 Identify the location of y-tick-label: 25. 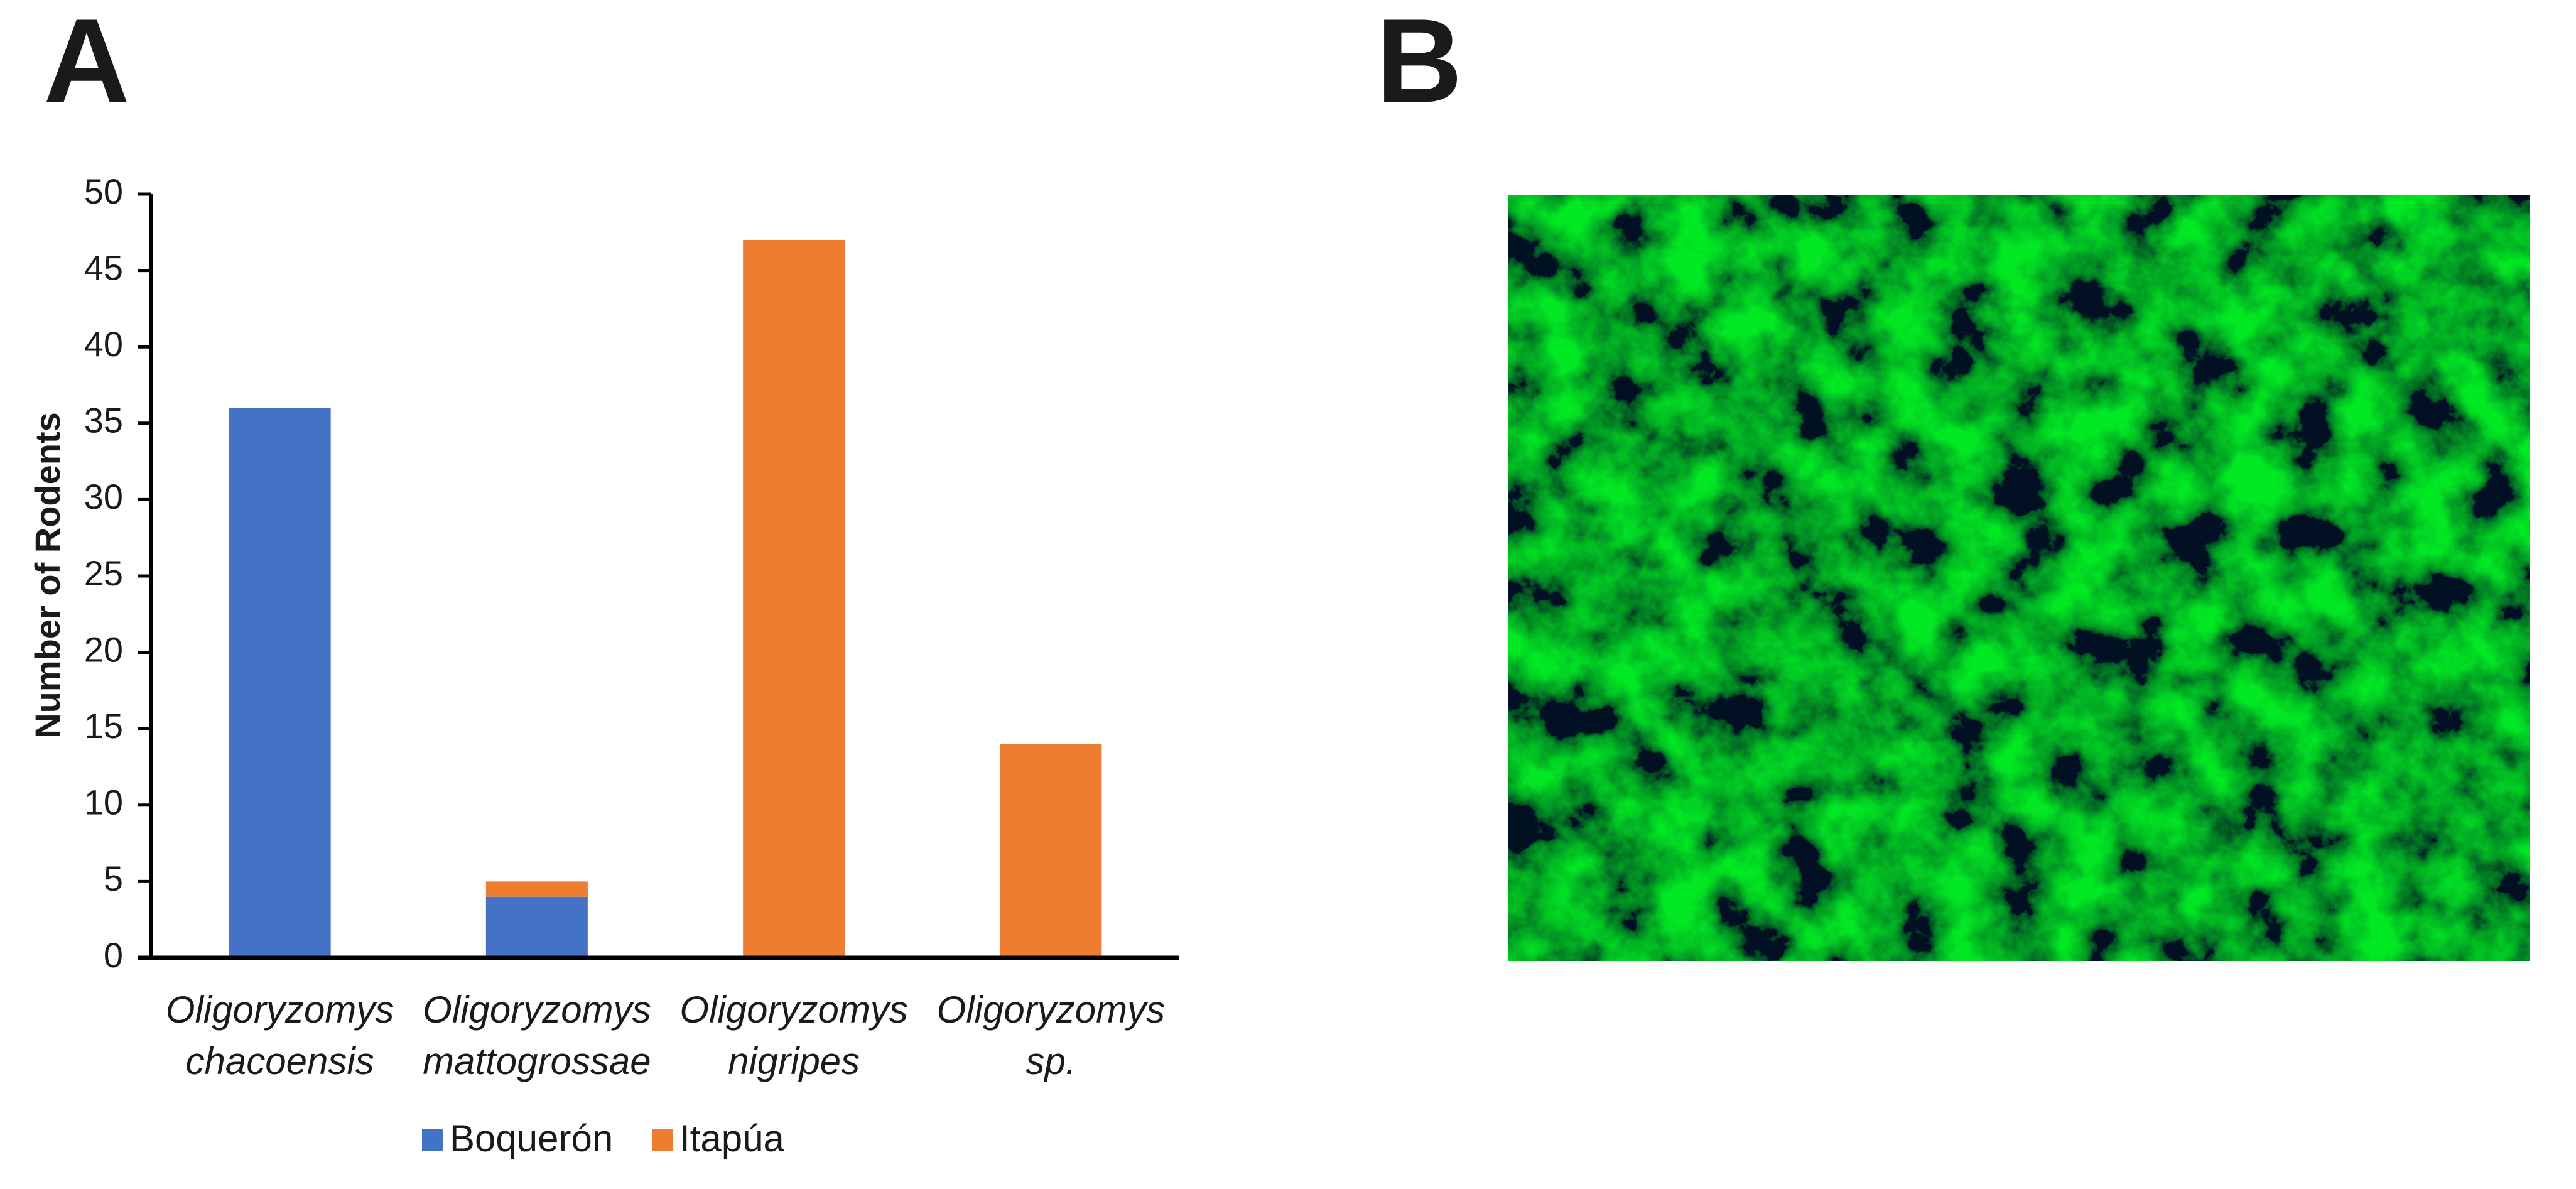
(103, 573).